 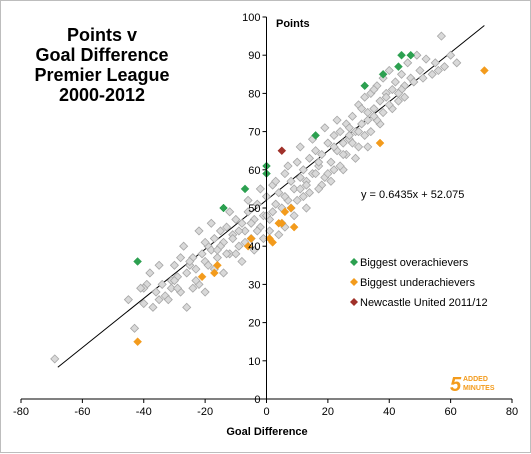 I want to click on y-tick-label: 80, so click(x=254, y=94).